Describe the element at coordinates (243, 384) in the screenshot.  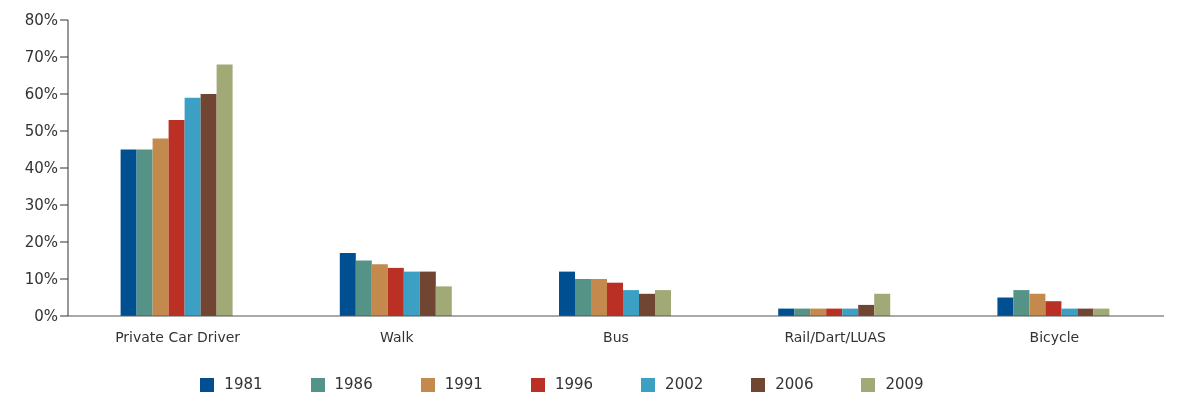
I see `legend-label: 1981` at that location.